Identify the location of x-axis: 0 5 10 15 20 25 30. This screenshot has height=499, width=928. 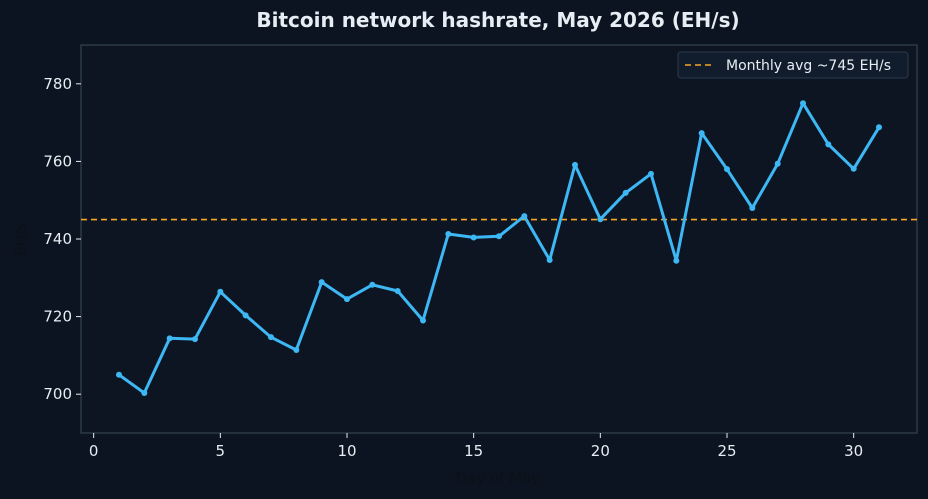
(476, 446).